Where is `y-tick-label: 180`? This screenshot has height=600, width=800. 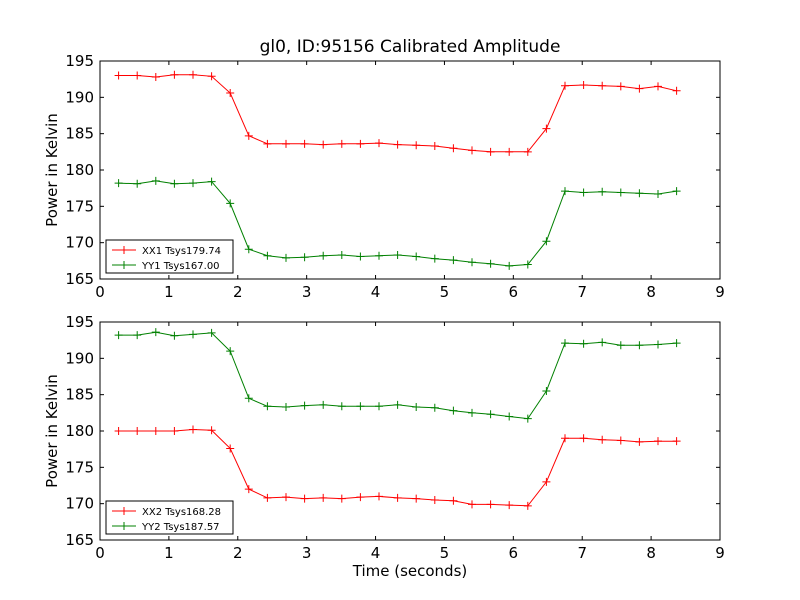
y-tick-label: 180 is located at coordinates (79, 170).